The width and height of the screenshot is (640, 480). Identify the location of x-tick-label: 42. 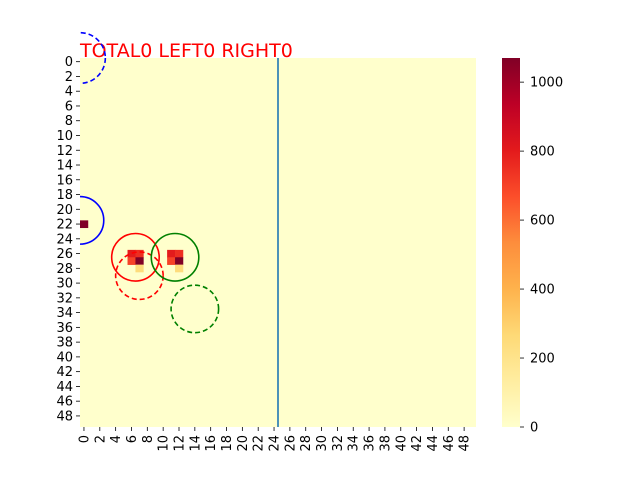
(417, 443).